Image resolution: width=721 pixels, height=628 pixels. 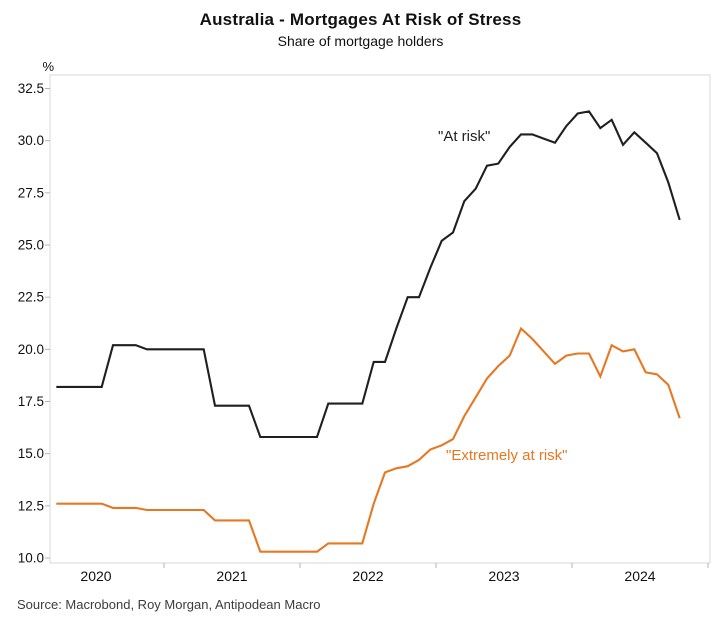 What do you see at coordinates (31, 349) in the screenshot?
I see `y-tick-label: 20.0` at bounding box center [31, 349].